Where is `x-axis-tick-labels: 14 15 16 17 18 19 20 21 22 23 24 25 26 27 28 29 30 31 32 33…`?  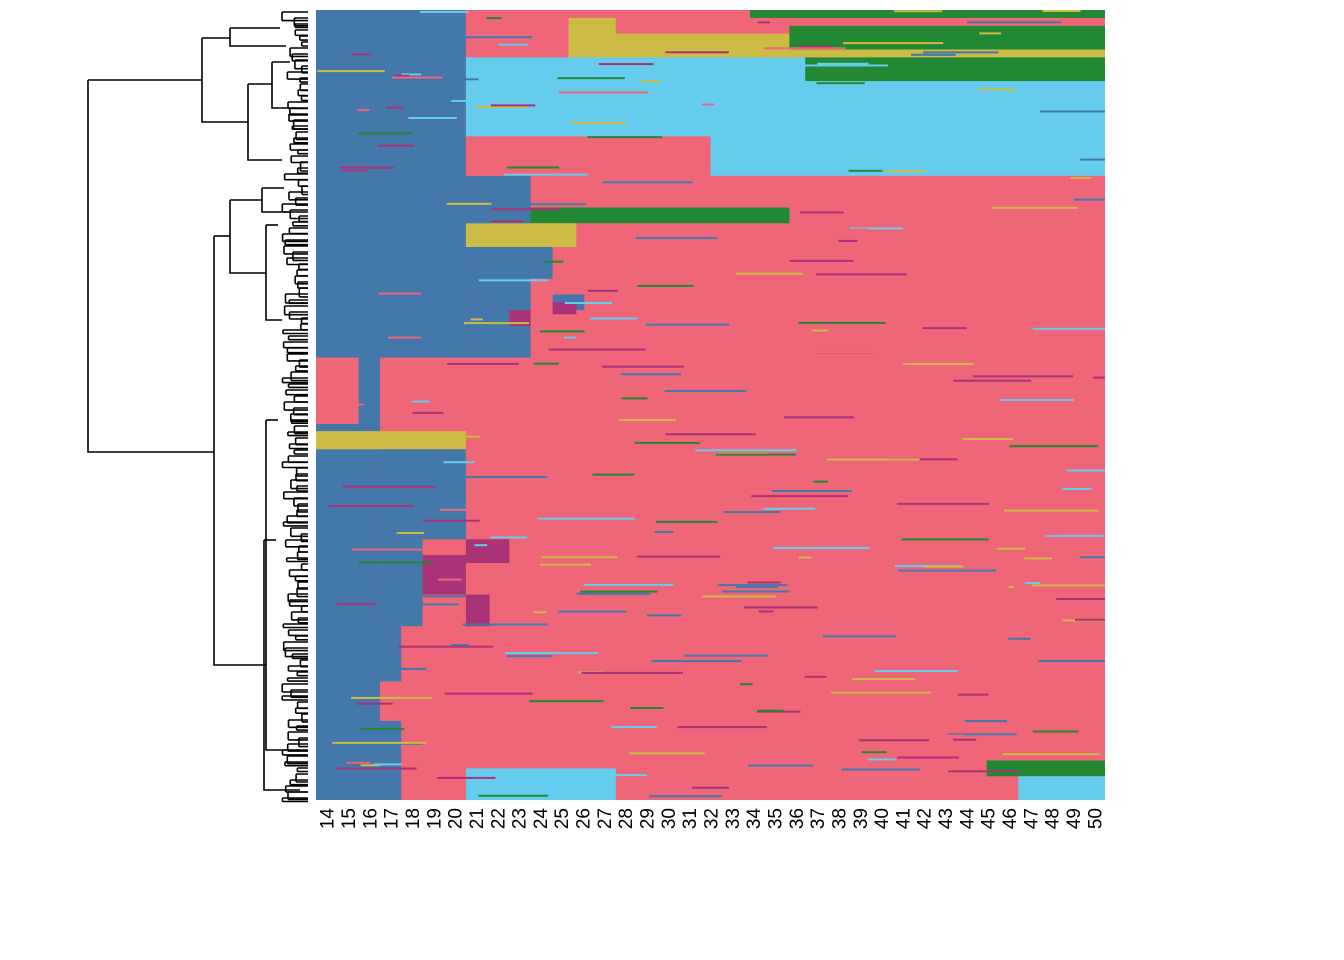
x-axis-tick-labels: 14 15 16 17 18 19 20 21 22 23 24 25 26 27 28 29 30 31 32 33… is located at coordinates (712, 819).